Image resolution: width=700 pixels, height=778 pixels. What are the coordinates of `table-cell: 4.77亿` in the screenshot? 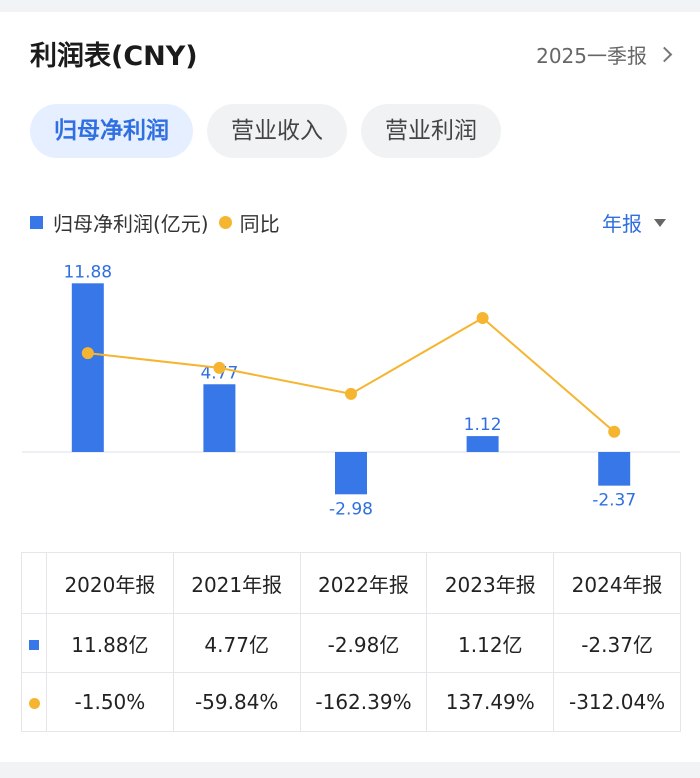 It's located at (236, 643).